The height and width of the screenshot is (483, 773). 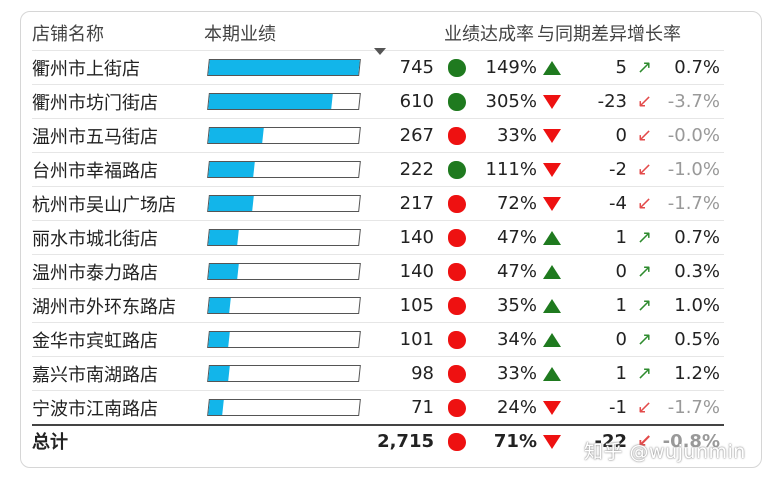 I want to click on store-name: 衢州市坊门街店, so click(x=118, y=101).